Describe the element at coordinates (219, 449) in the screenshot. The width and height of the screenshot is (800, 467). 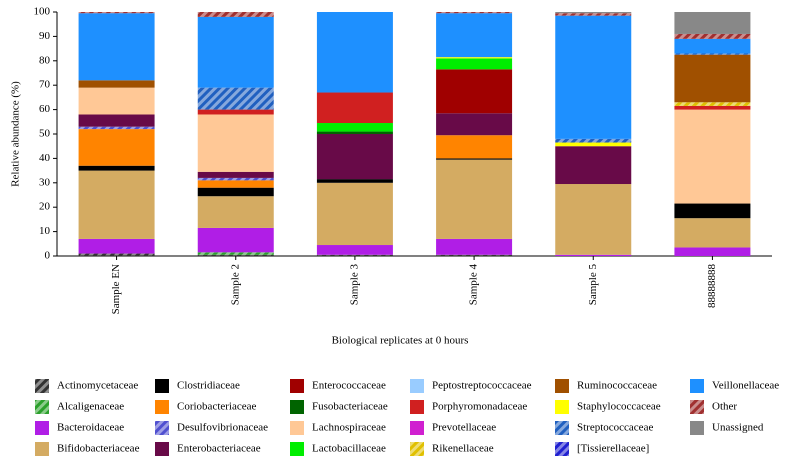
I see `legend-label: Enterobacteriaceae` at that location.